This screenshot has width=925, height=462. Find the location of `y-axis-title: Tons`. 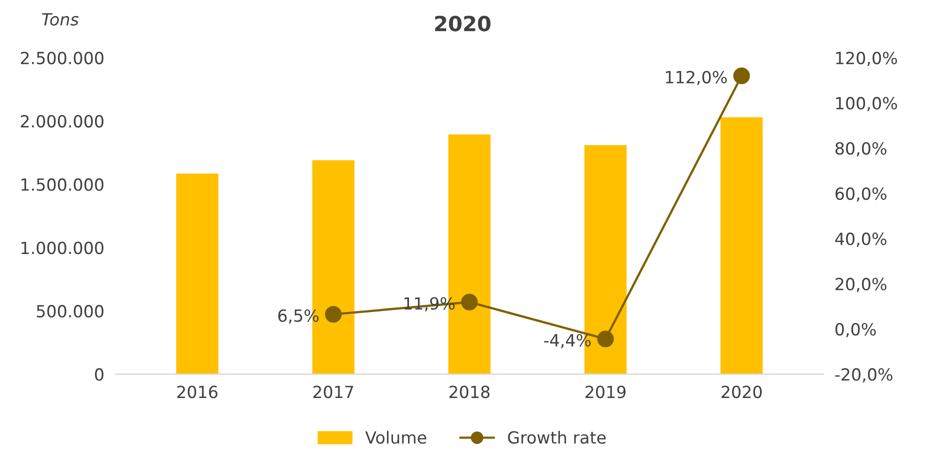

y-axis-title: Tons is located at coordinates (60, 19).